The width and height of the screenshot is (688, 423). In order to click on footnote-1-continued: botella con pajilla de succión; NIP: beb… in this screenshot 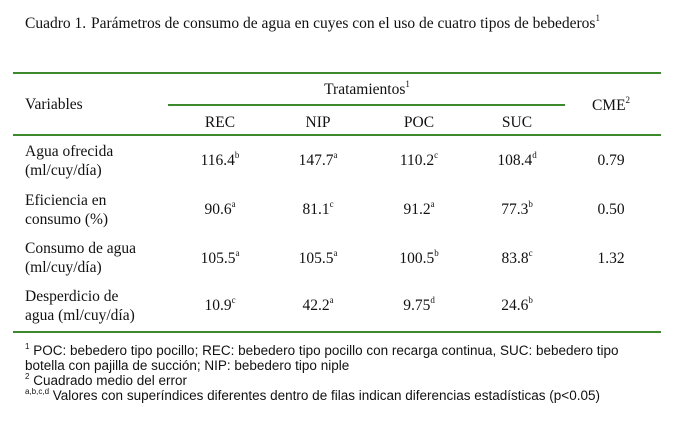, I will do `click(187, 365)`.